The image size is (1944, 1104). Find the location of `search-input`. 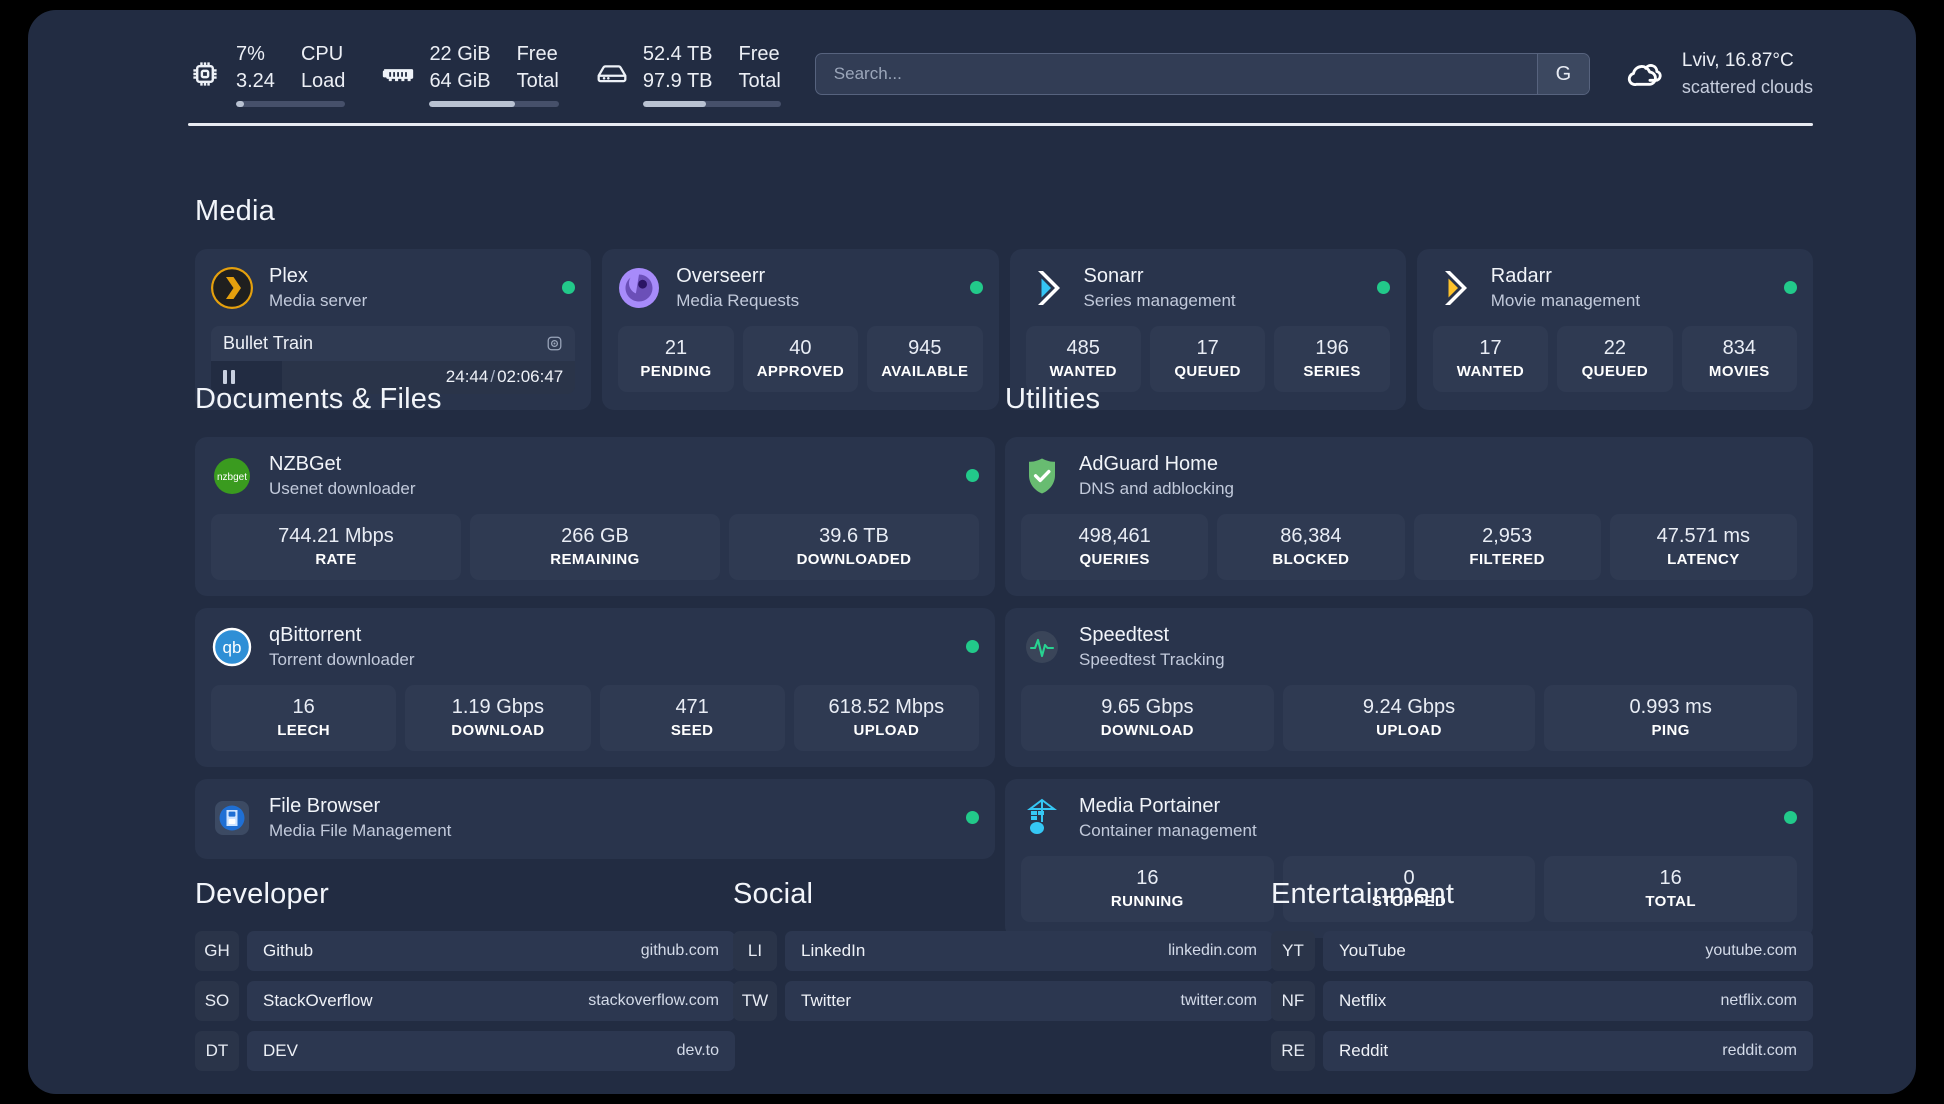

search-input is located at coordinates (1176, 74).